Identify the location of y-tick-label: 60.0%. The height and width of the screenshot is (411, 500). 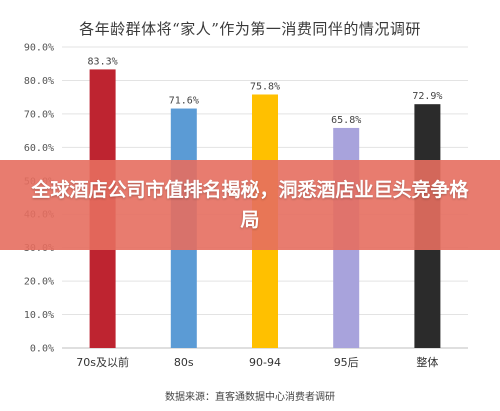
(39, 148).